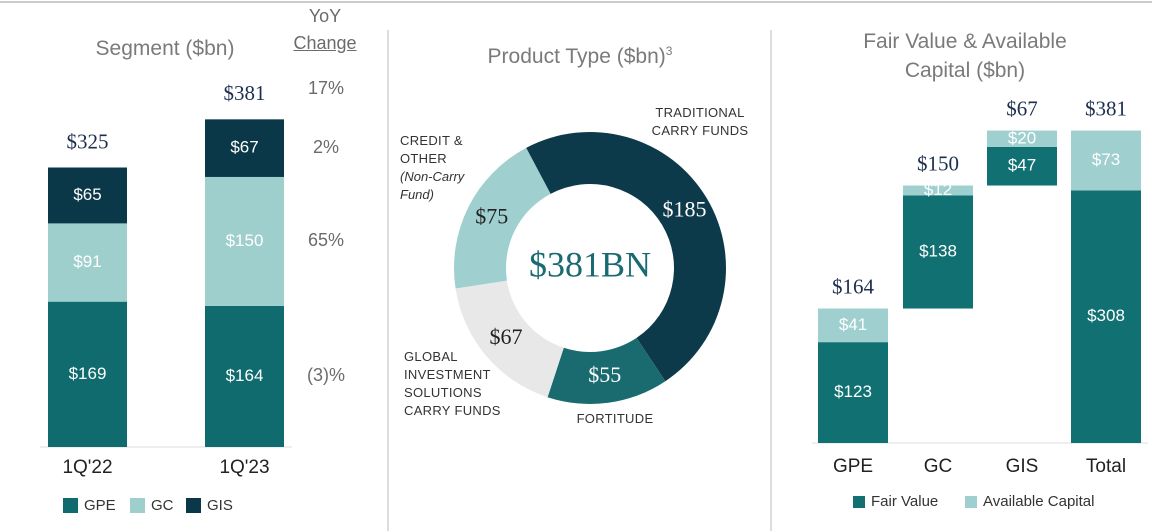 This screenshot has height=531, width=1152. Describe the element at coordinates (1038, 501) in the screenshot. I see `legend-label: Available Capital` at that location.